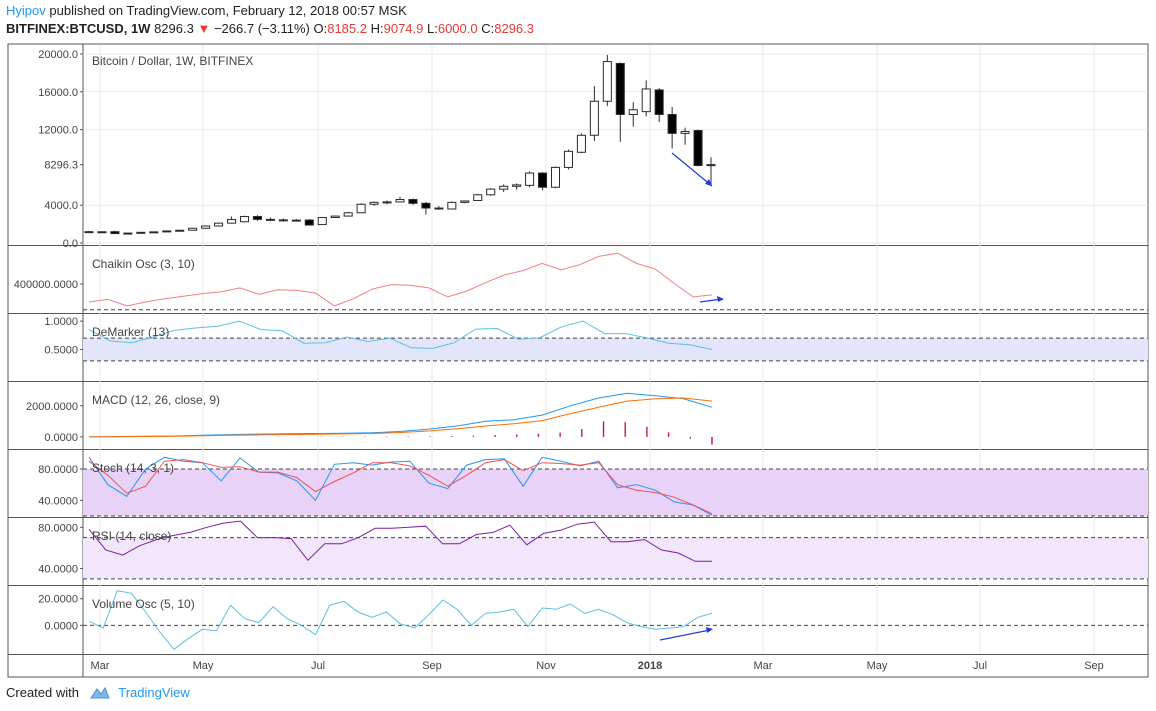  I want to click on indicator-title: DeMarker (13), so click(130, 332).